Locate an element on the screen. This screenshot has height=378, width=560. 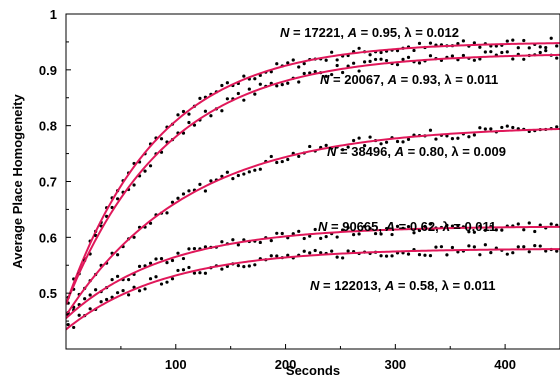
annotation-value: 0.012 is located at coordinates (442, 32).